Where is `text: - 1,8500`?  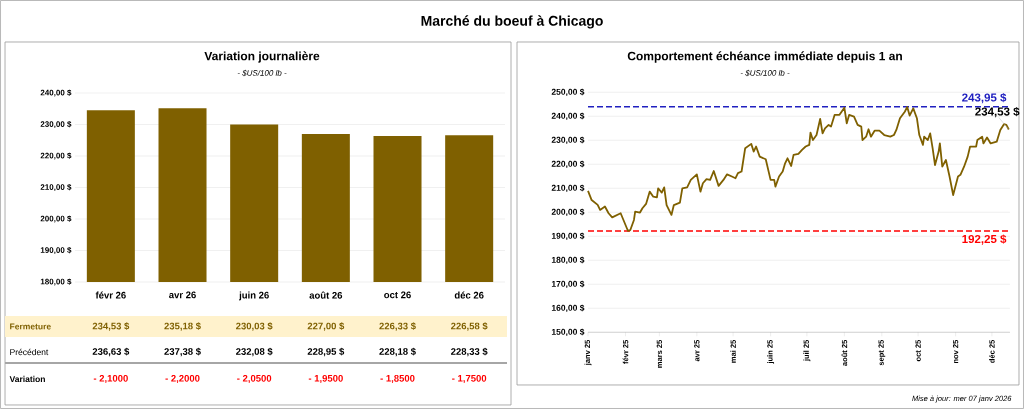 text: - 1,8500 is located at coordinates (397, 379).